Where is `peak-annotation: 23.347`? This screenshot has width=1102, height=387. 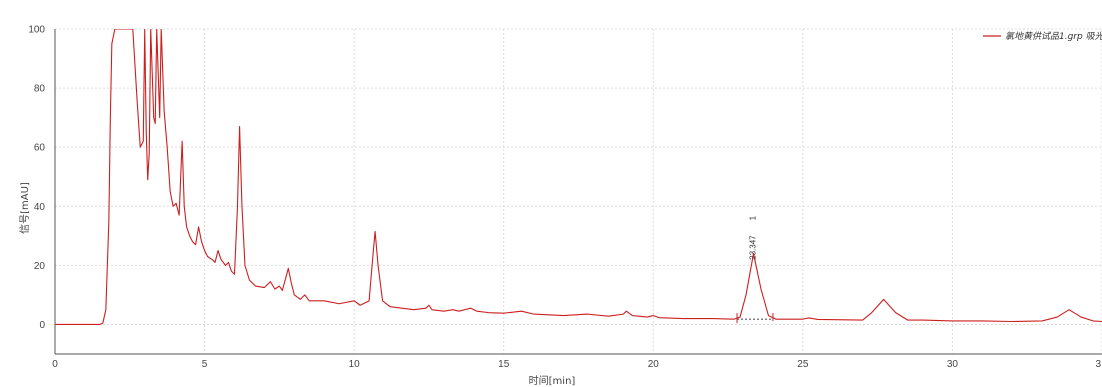
peak-annotation: 23.347 is located at coordinates (752, 247).